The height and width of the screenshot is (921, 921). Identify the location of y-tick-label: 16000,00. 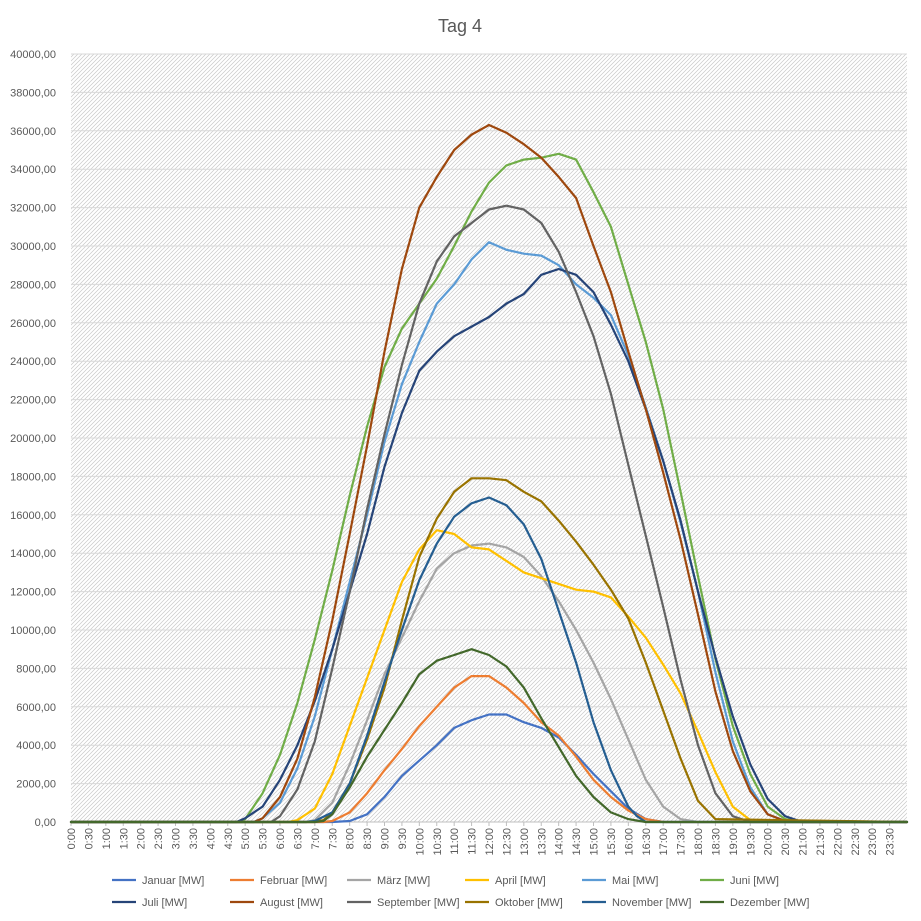
(33, 516).